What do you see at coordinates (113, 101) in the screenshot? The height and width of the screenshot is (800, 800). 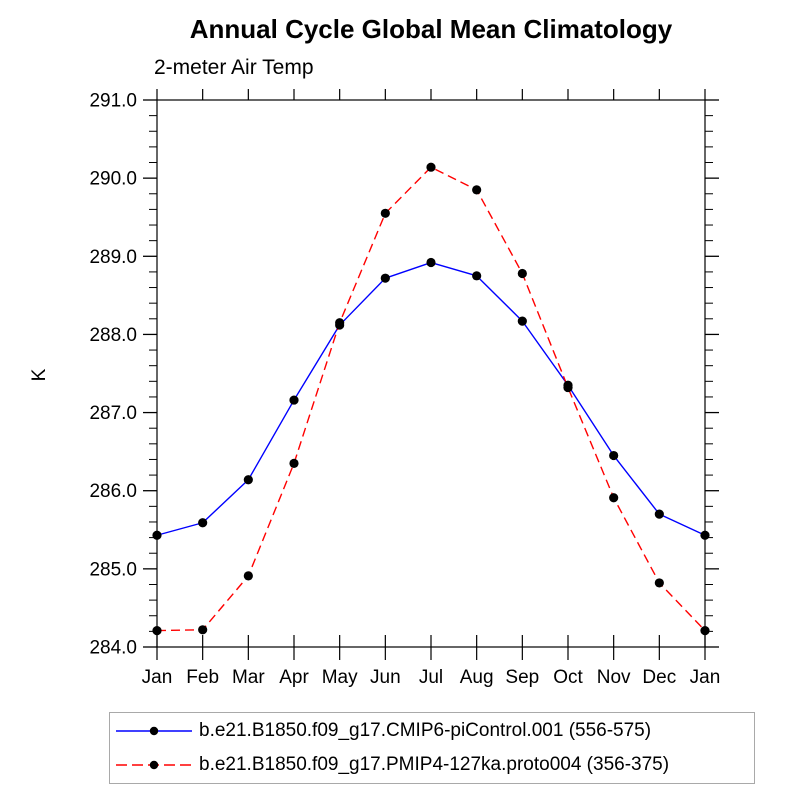 I see `y-tick-label: 291.0` at bounding box center [113, 101].